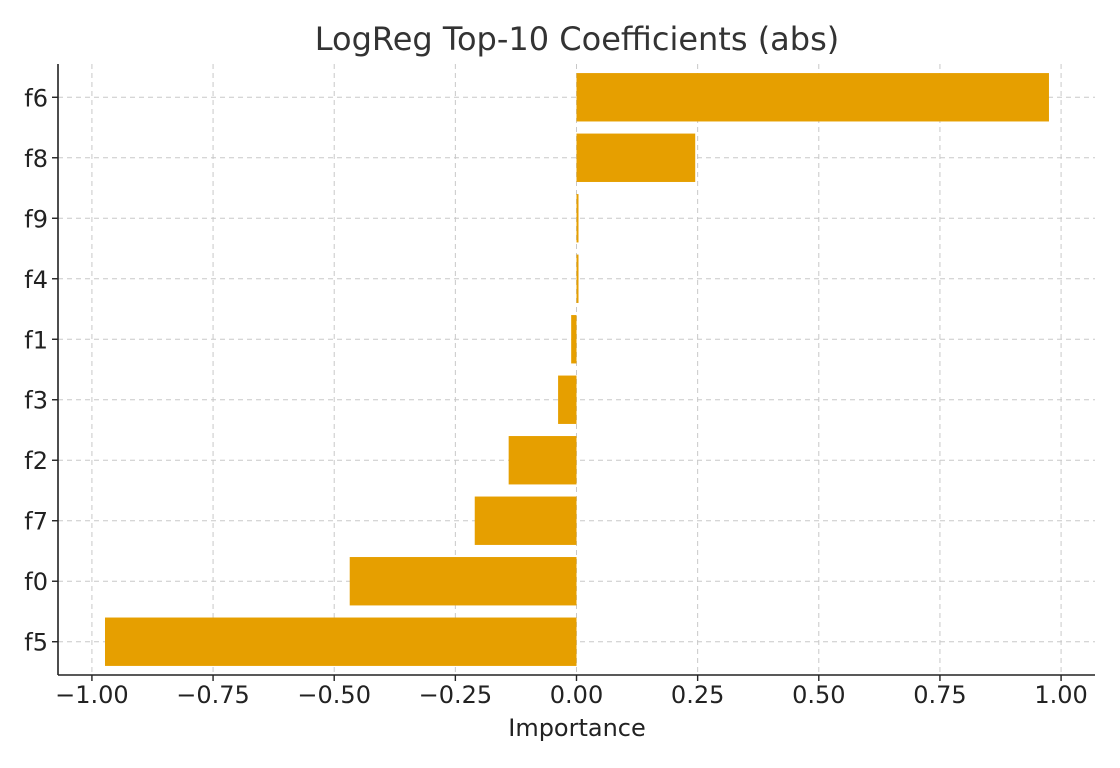 Image resolution: width=1120 pixels, height=768 pixels. I want to click on bar-f7, so click(525, 520).